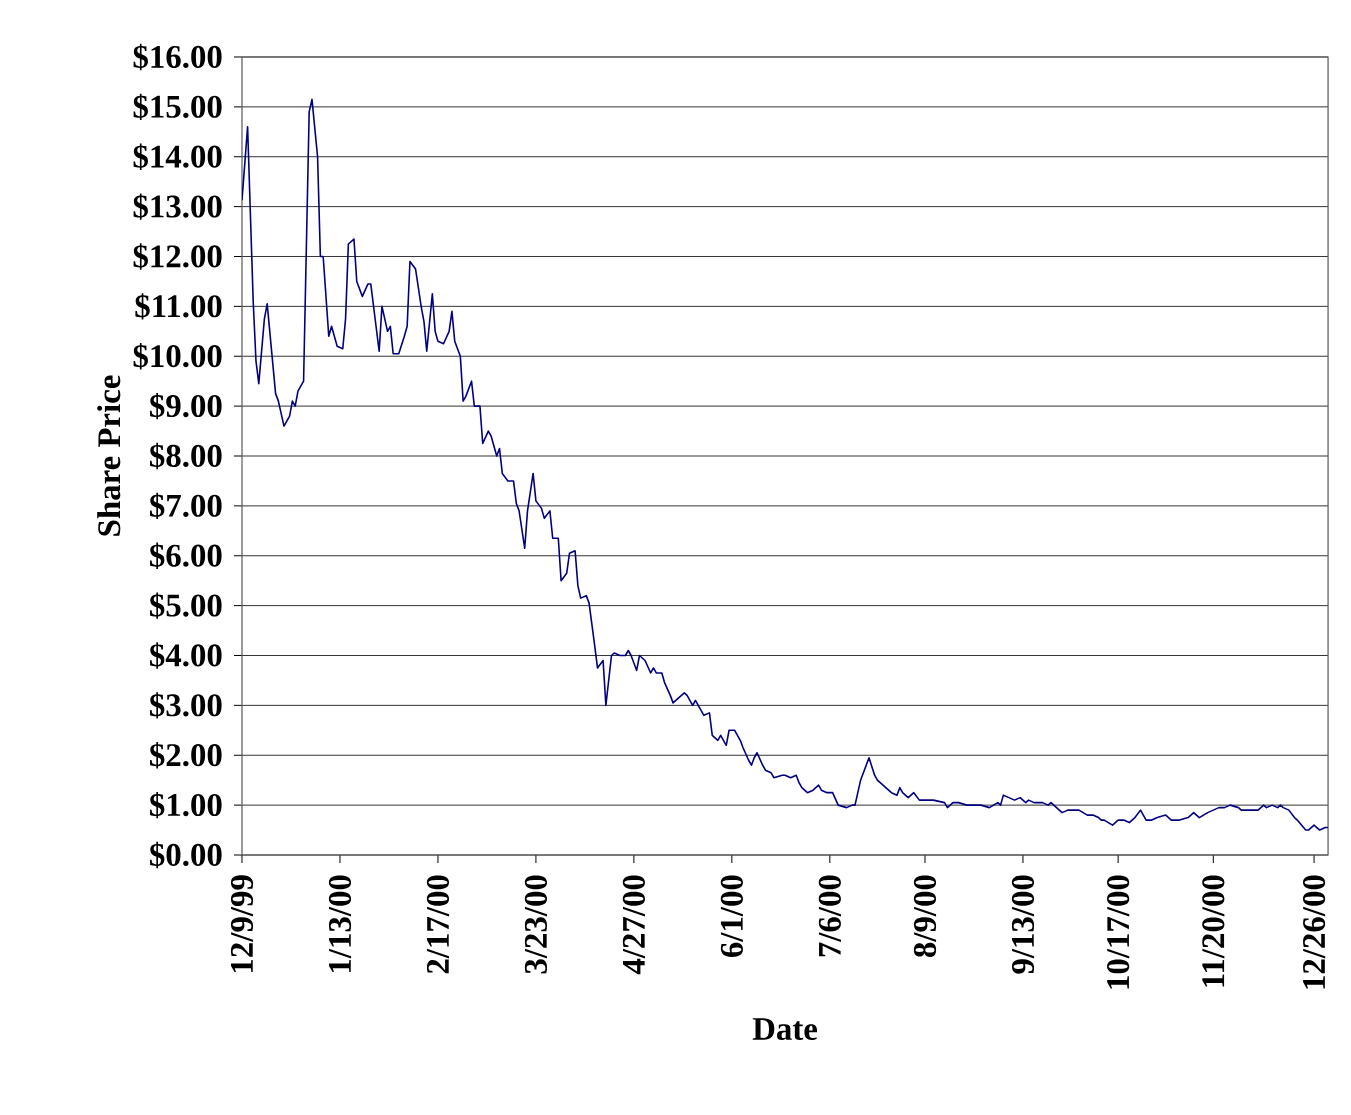 The height and width of the screenshot is (1115, 1351). I want to click on y-tick-label: $11.00, so click(178, 306).